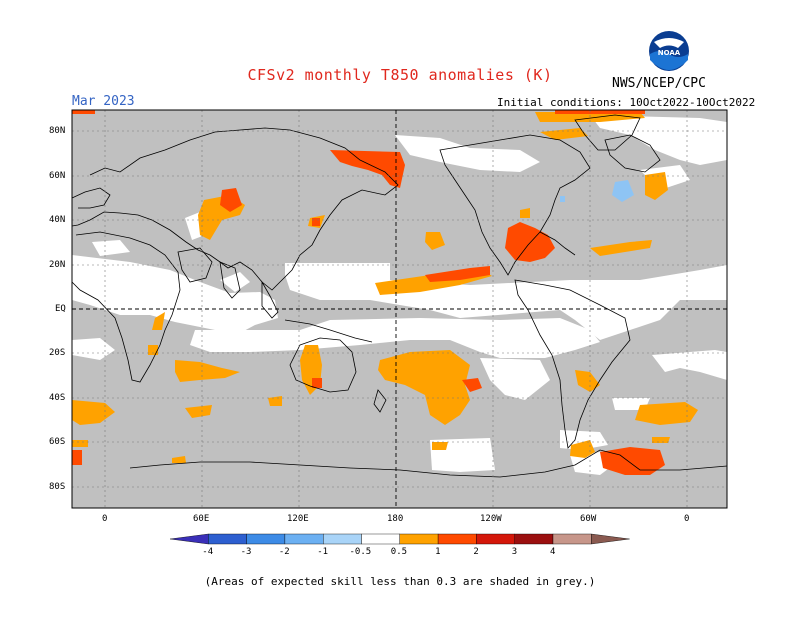 Image resolution: width=800 pixels, height=618 pixels. Describe the element at coordinates (626, 102) in the screenshot. I see `initial-conditions: Initial conditions: 10Oct2022-10Oct2022` at that location.